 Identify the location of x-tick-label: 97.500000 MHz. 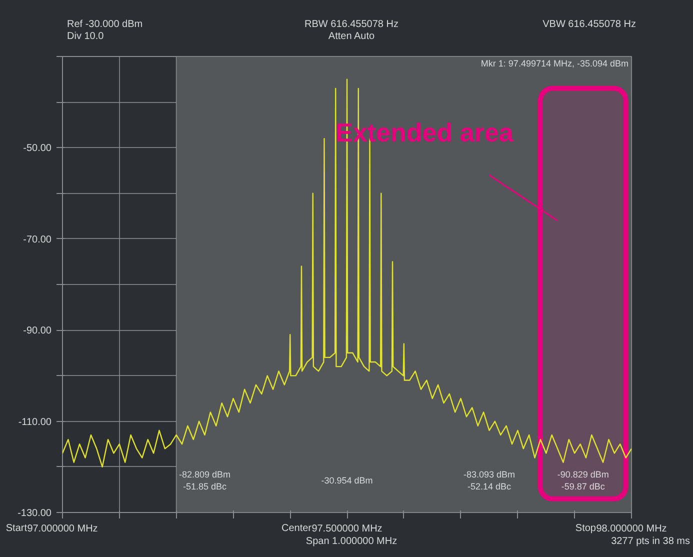
(347, 529).